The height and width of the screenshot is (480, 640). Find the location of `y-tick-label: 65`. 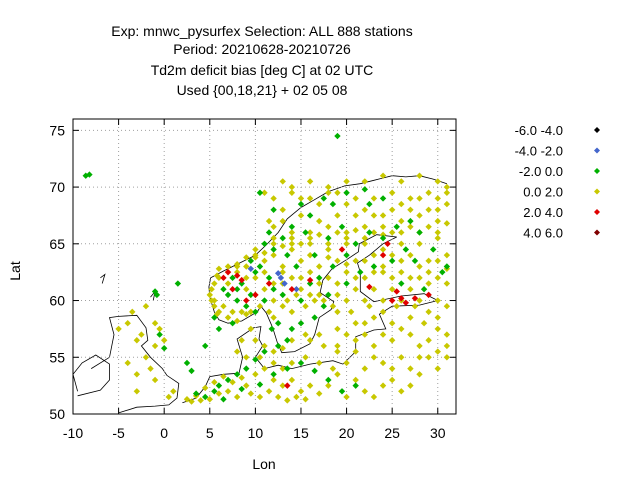

y-tick-label: 65 is located at coordinates (57, 244).